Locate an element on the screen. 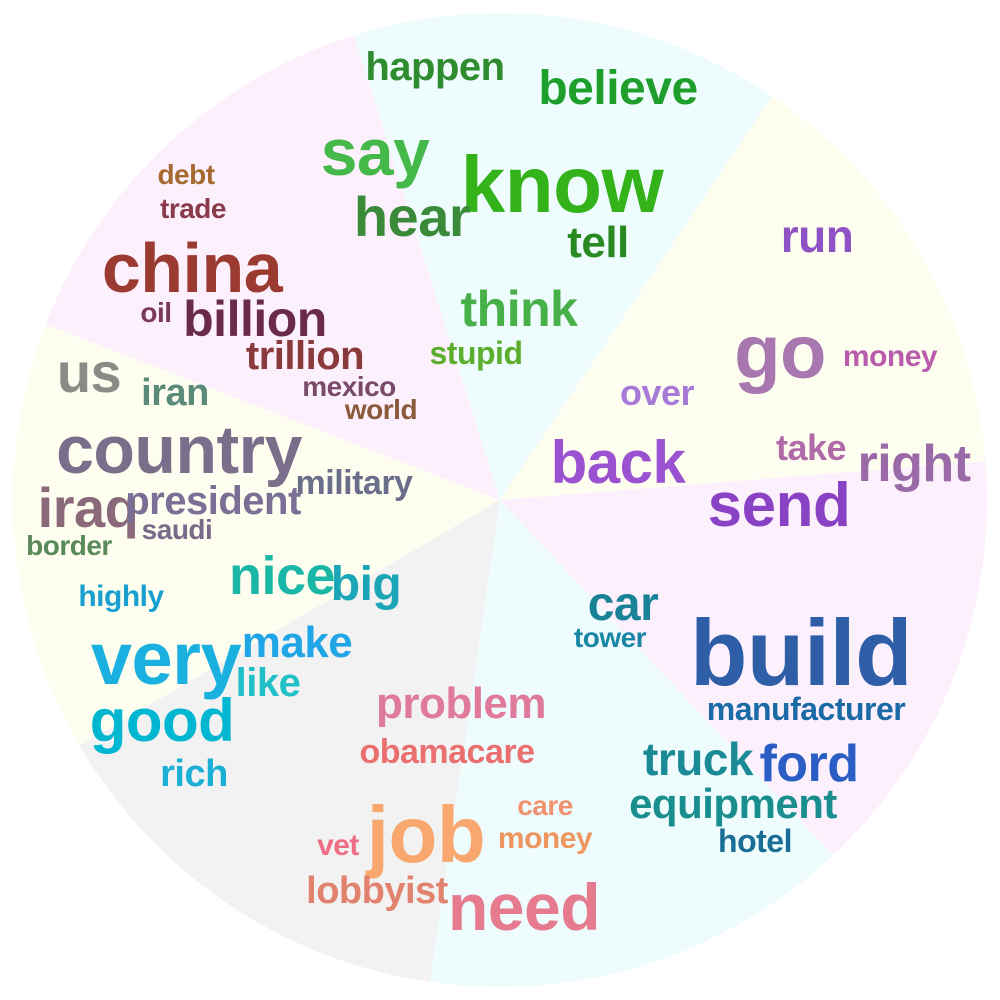 The height and width of the screenshot is (1000, 1000). word: equipment is located at coordinates (733, 803).